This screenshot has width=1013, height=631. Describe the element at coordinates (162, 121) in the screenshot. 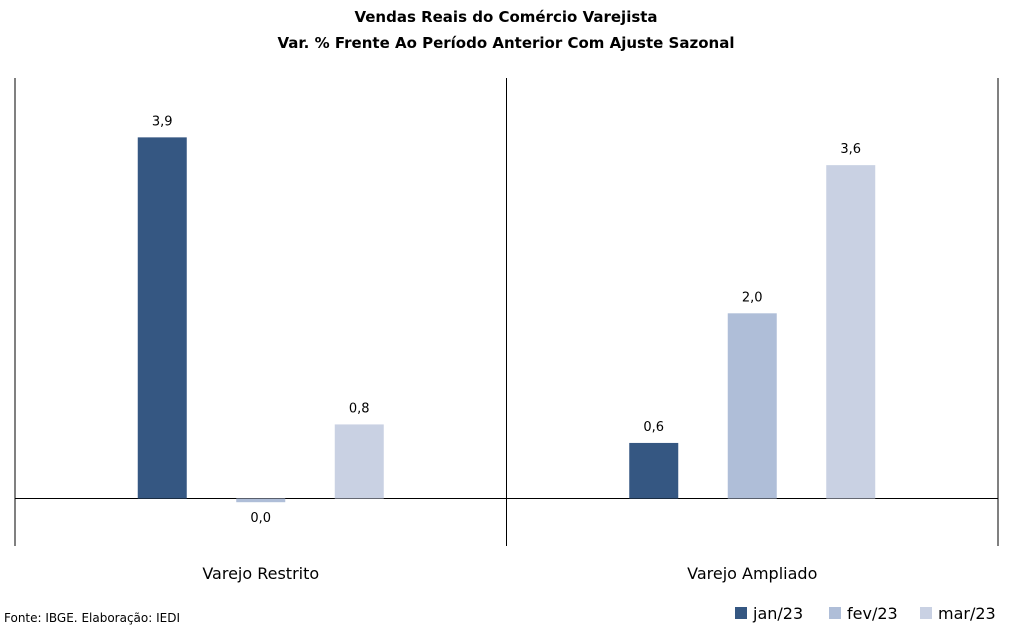

I see `data-label: 3,9` at that location.